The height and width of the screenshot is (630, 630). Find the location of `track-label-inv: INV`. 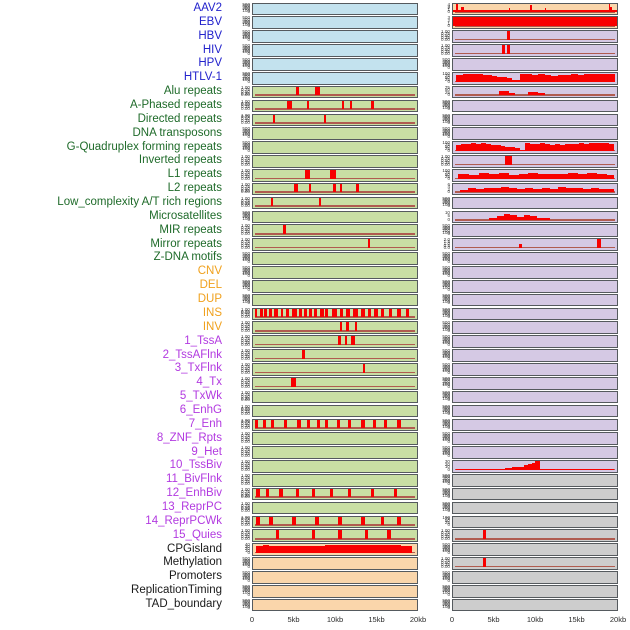

track-label-inv: INV is located at coordinates (212, 326).